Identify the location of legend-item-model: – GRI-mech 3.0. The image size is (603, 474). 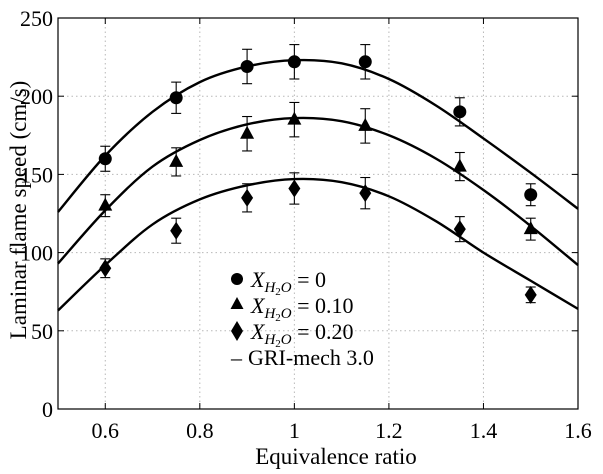
(302, 357).